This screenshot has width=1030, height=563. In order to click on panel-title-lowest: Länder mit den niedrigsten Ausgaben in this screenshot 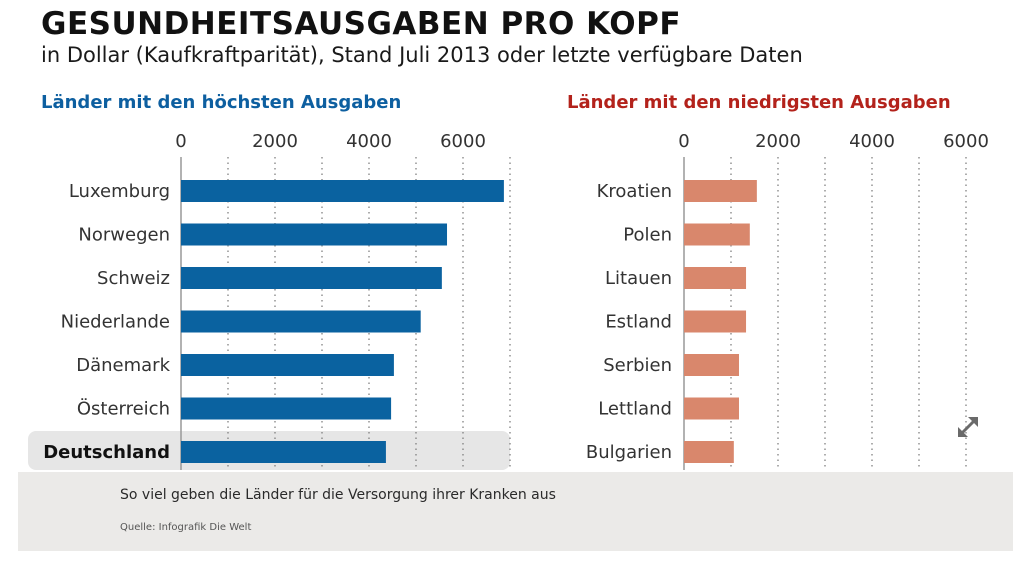, I will do `click(759, 102)`.